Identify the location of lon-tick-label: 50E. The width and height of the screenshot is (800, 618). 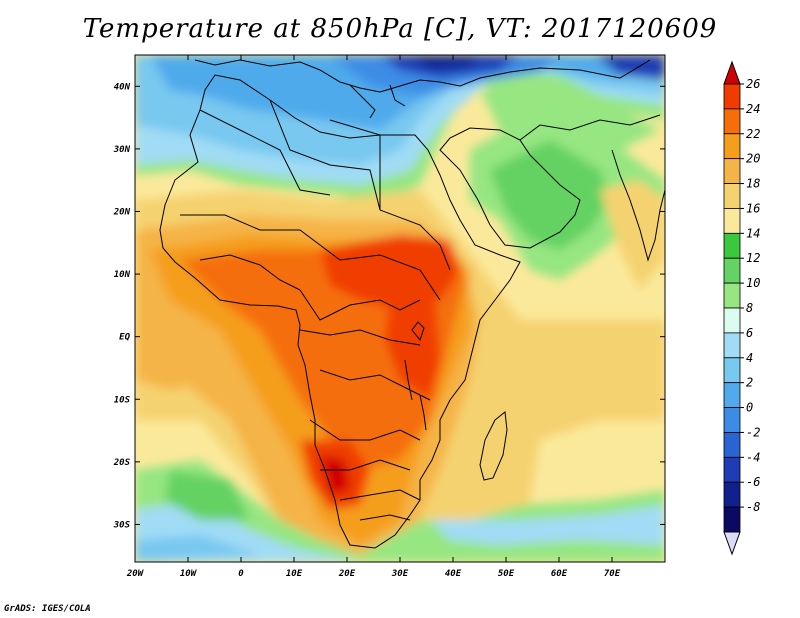
(506, 574).